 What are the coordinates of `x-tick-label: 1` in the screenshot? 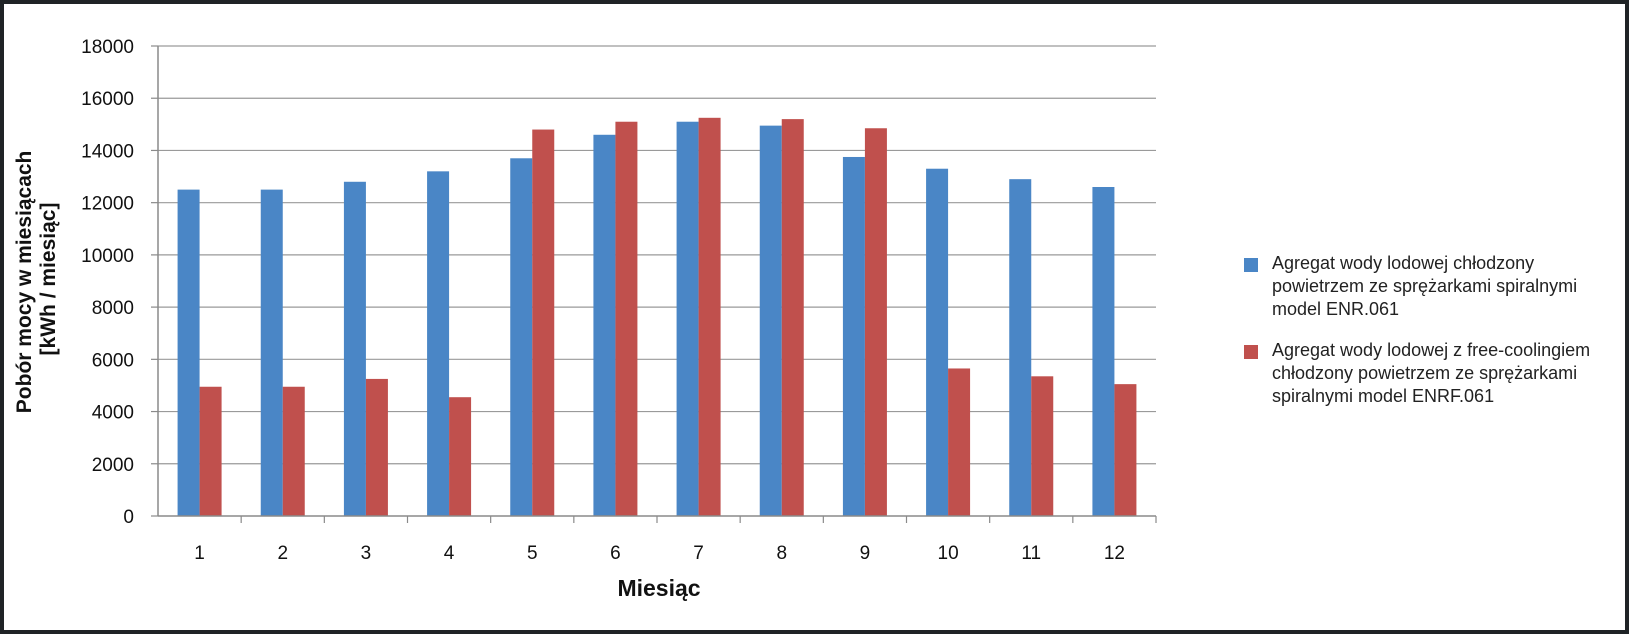 It's located at (199, 553).